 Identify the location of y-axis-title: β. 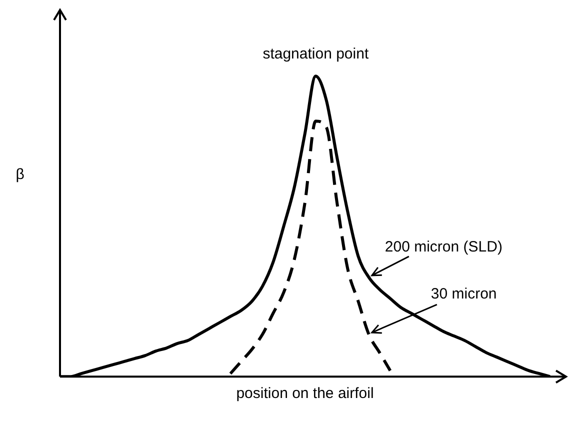
(20, 174).